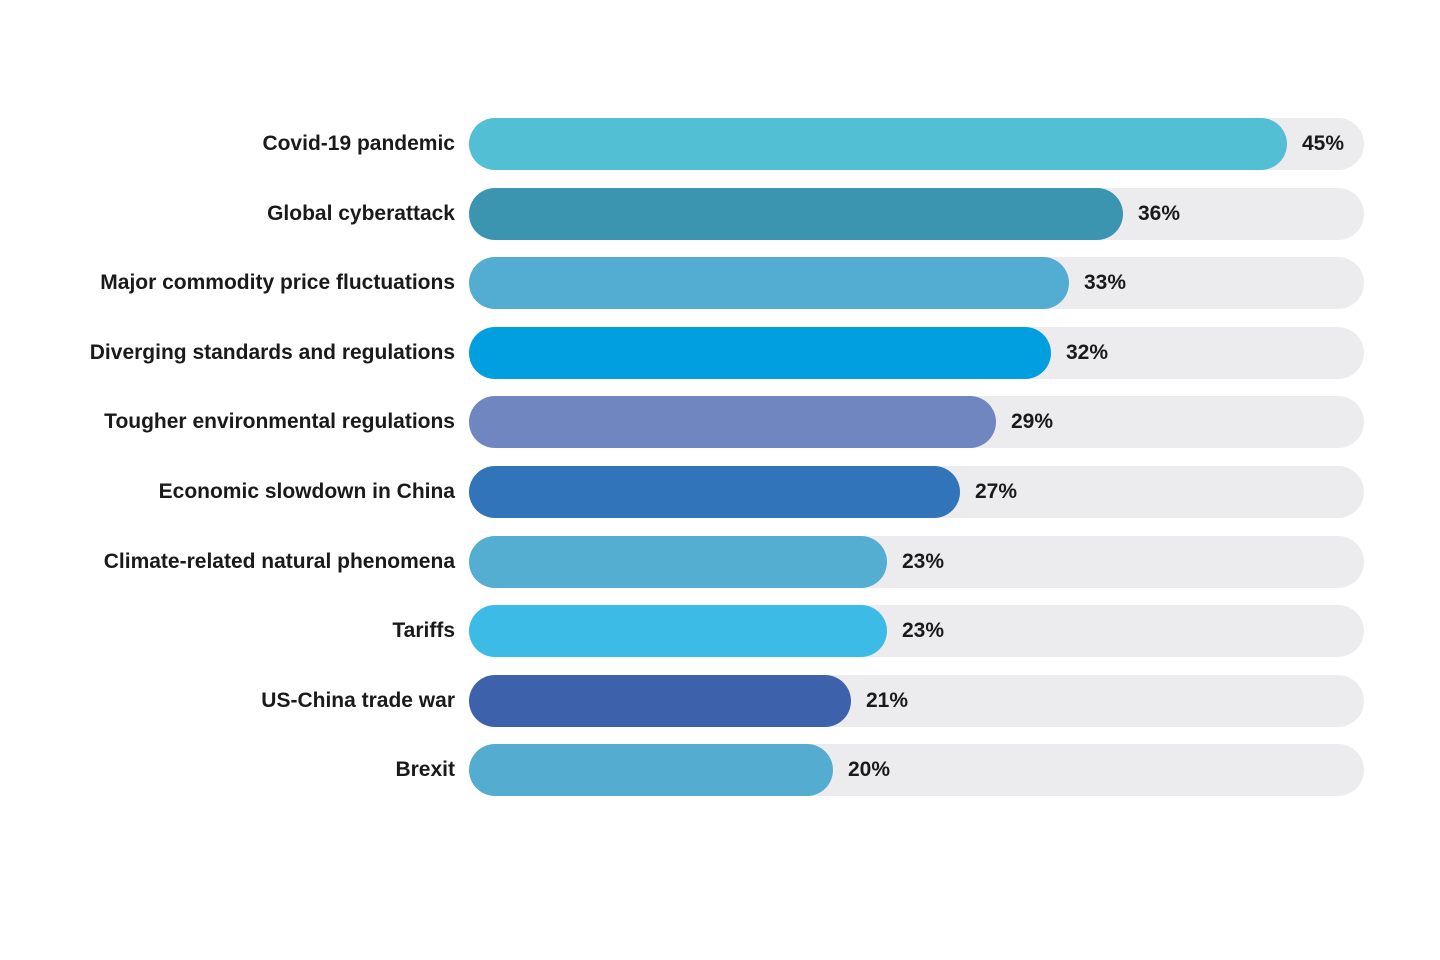  Describe the element at coordinates (361, 213) in the screenshot. I see `category-label: Global cyberattack` at that location.